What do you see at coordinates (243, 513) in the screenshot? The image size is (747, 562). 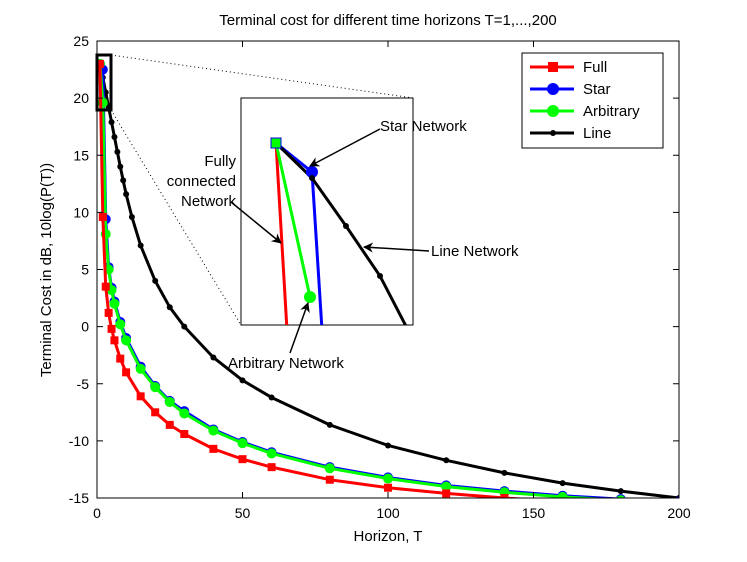 I see `x-tick-label: 50` at bounding box center [243, 513].